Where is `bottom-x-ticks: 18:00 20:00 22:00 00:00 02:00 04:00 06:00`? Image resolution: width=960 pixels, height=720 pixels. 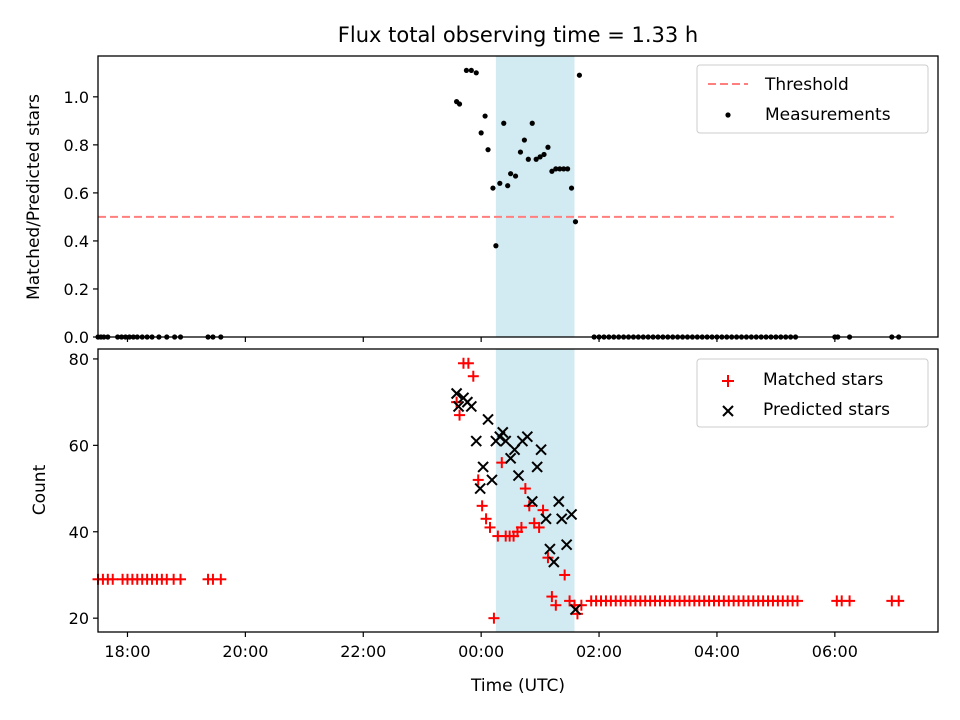
bottom-x-ticks: 18:00 20:00 22:00 00:00 02:00 04:00 06:00 is located at coordinates (481, 646).